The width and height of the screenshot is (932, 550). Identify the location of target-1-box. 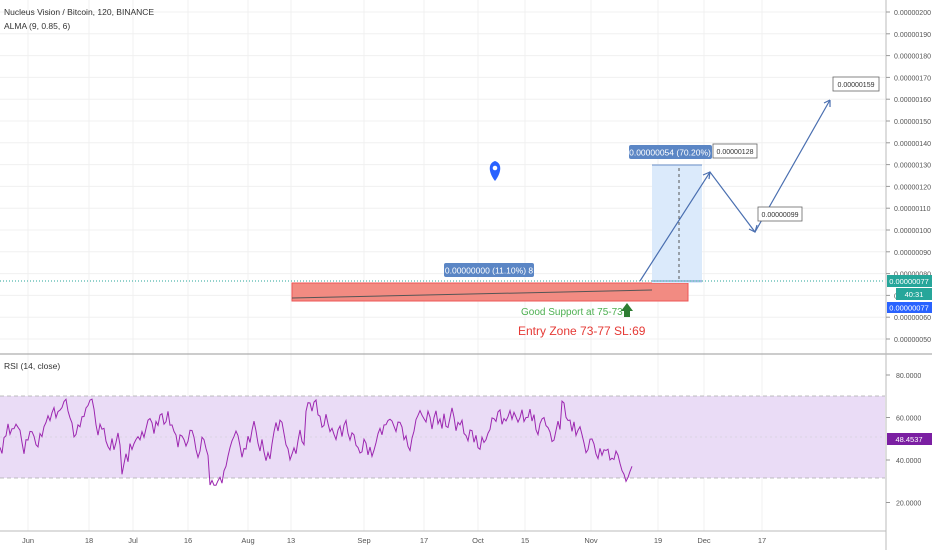
(735, 151).